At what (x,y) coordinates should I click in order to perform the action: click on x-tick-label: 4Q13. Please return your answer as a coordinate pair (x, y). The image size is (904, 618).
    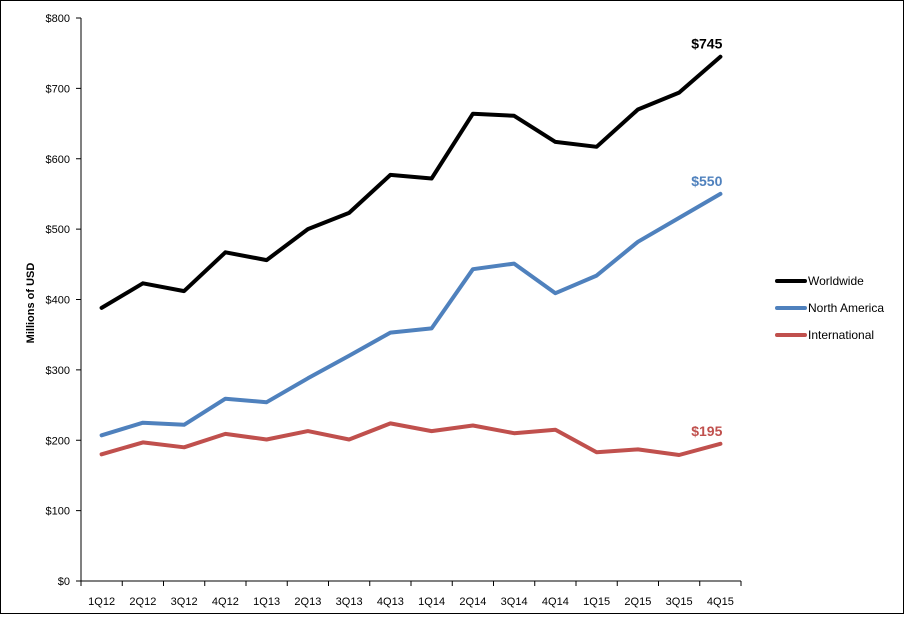
    Looking at the image, I should click on (390, 602).